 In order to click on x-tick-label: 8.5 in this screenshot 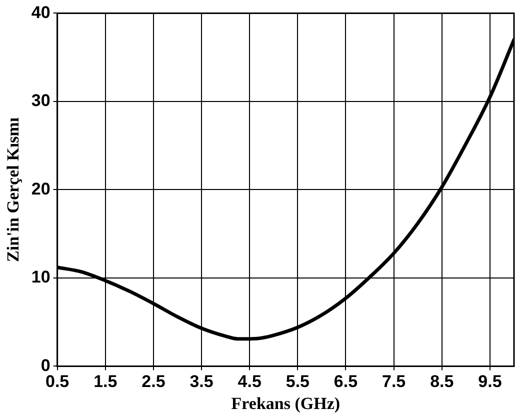, I will do `click(442, 382)`.